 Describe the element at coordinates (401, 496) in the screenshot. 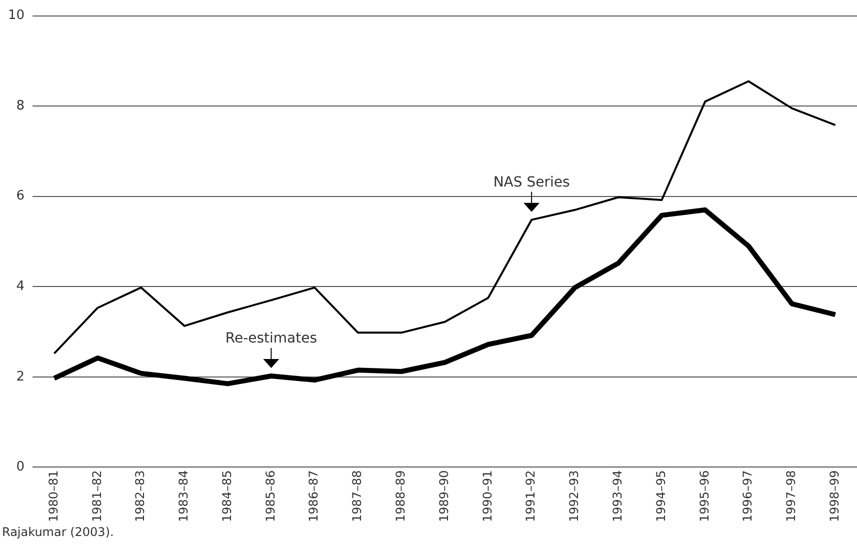

I see `x-tick-label: 1988–89` at that location.